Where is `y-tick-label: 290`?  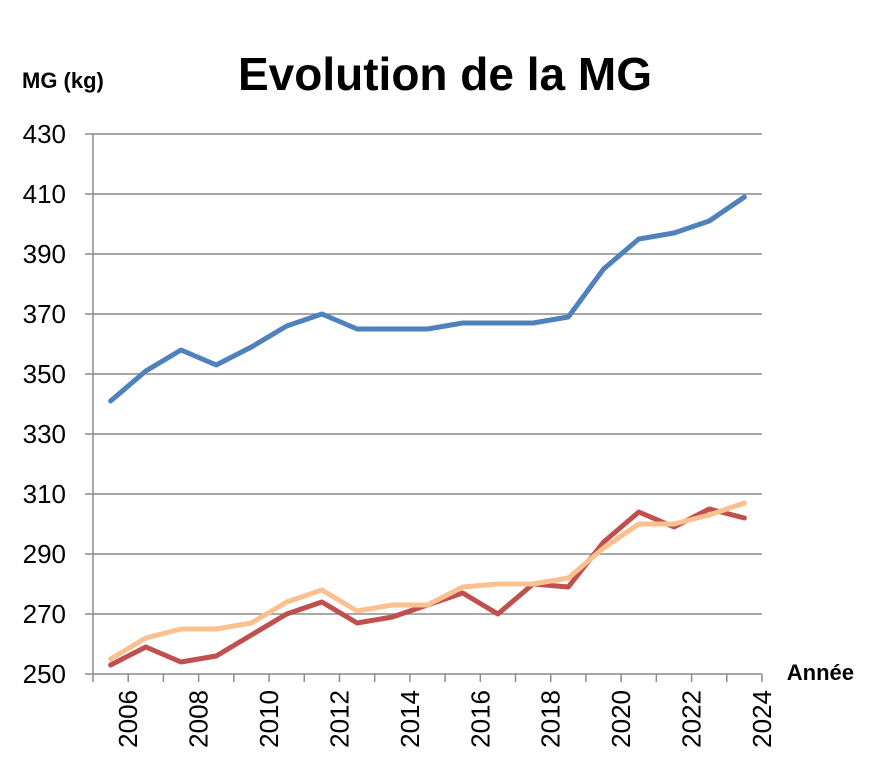
y-tick-label: 290 is located at coordinates (44, 554).